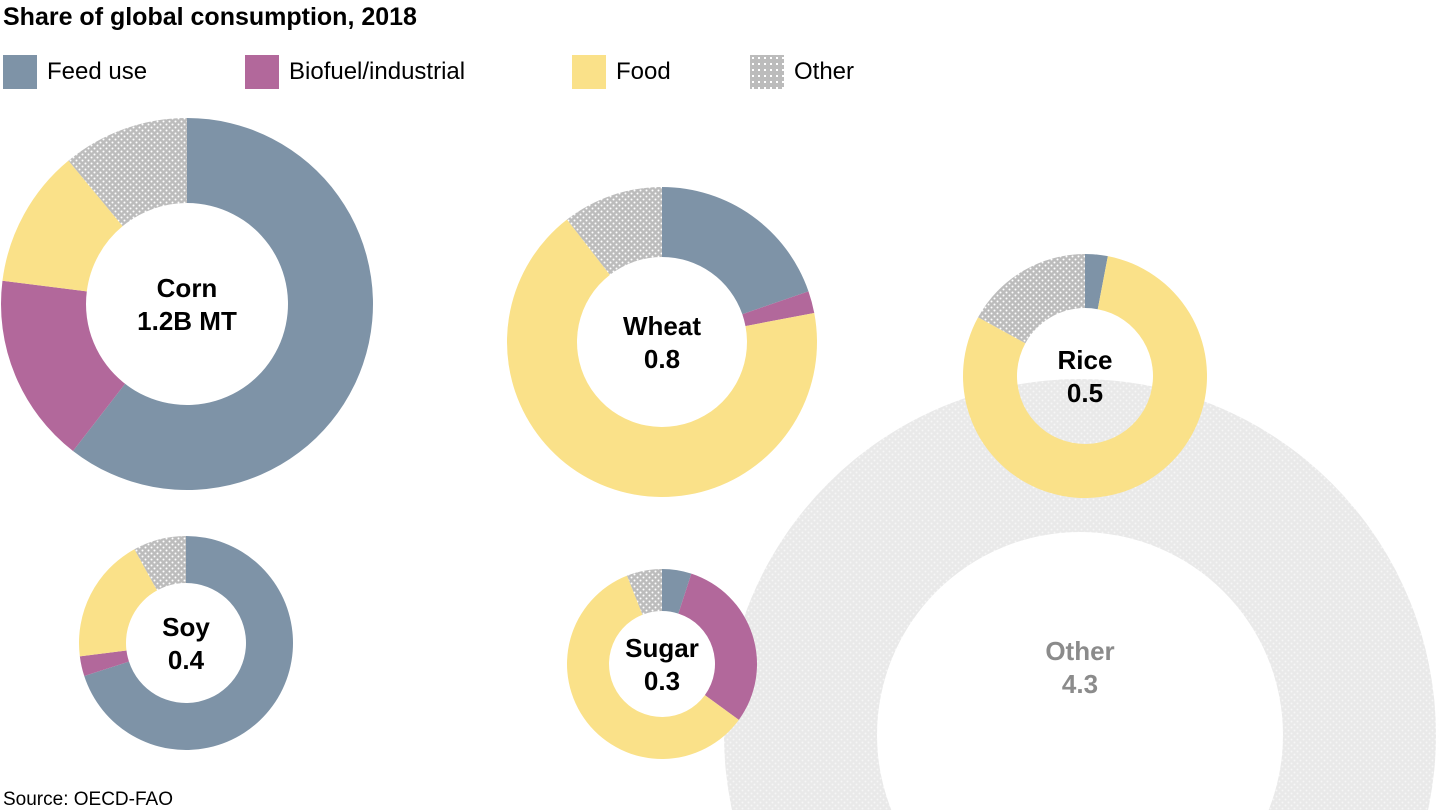 This screenshot has width=1440, height=810. What do you see at coordinates (662, 681) in the screenshot?
I see `donut-value-label: 0.3` at bounding box center [662, 681].